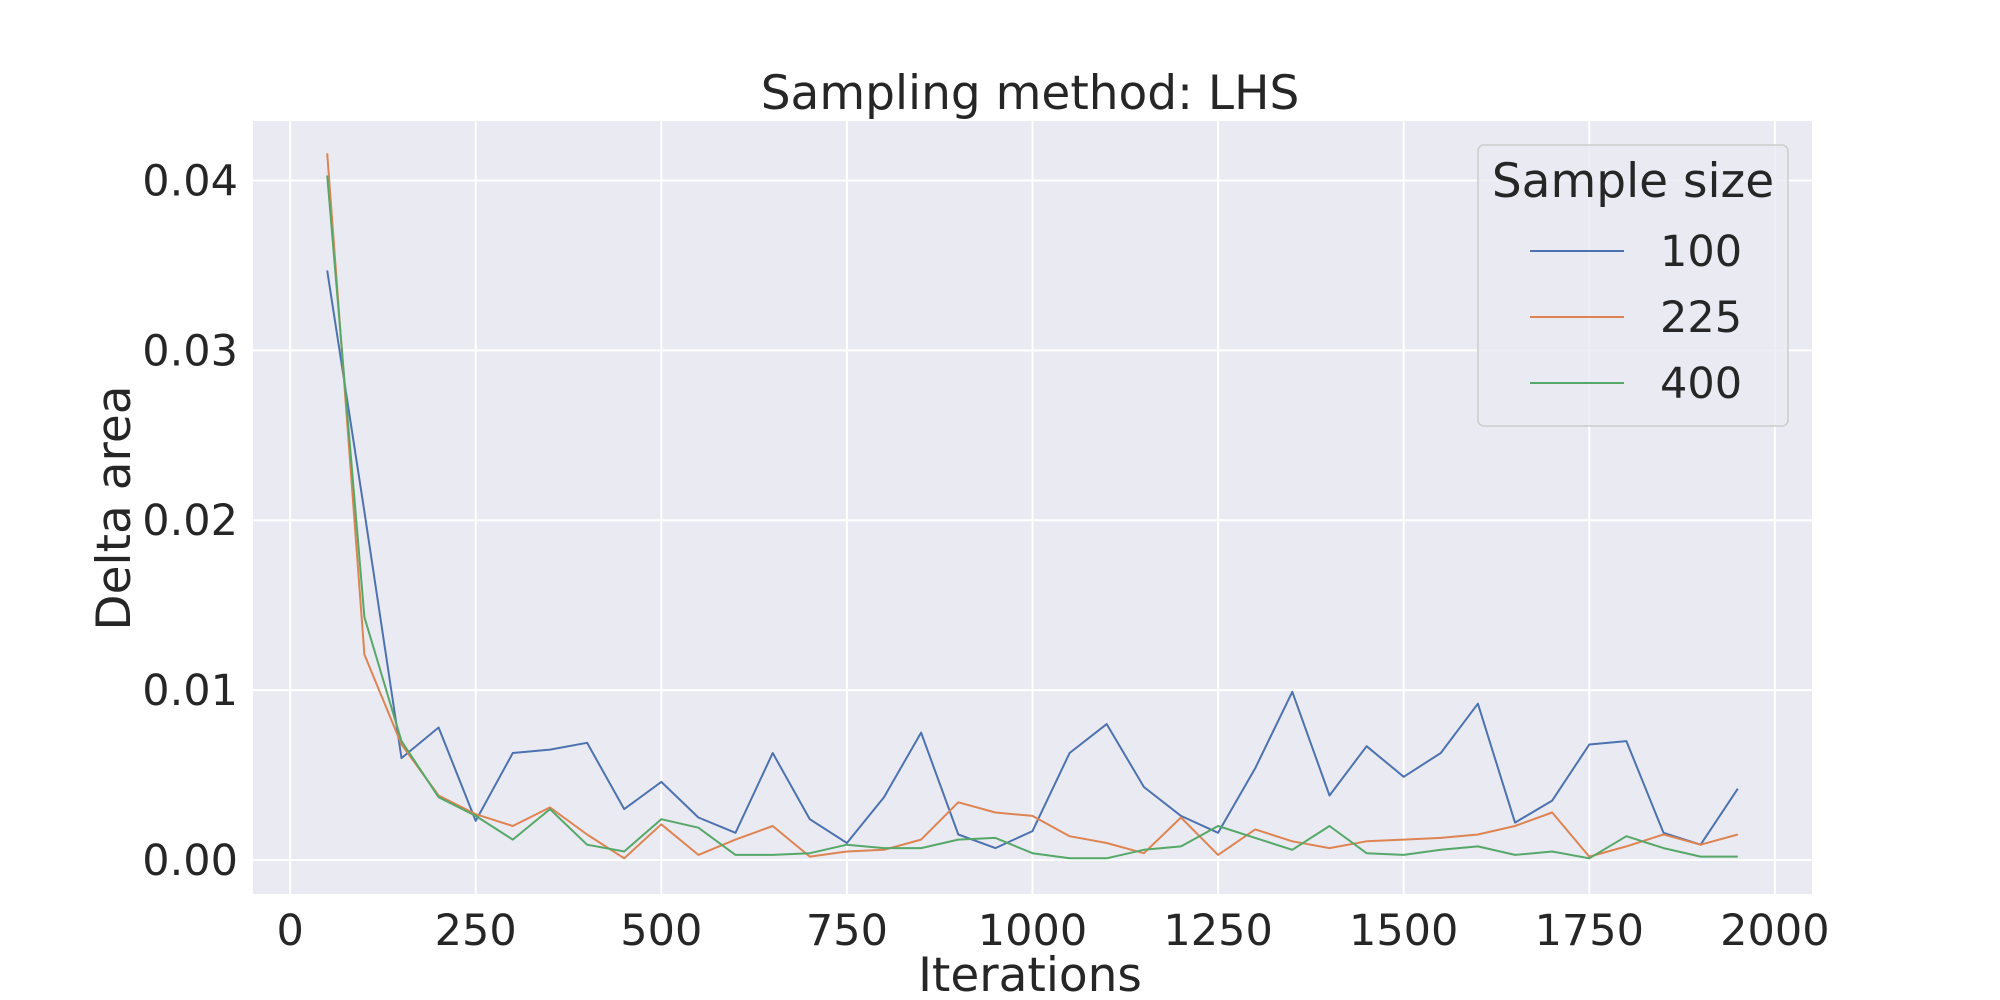  What do you see at coordinates (1403, 931) in the screenshot?
I see `x-tick-label: 1500` at bounding box center [1403, 931].